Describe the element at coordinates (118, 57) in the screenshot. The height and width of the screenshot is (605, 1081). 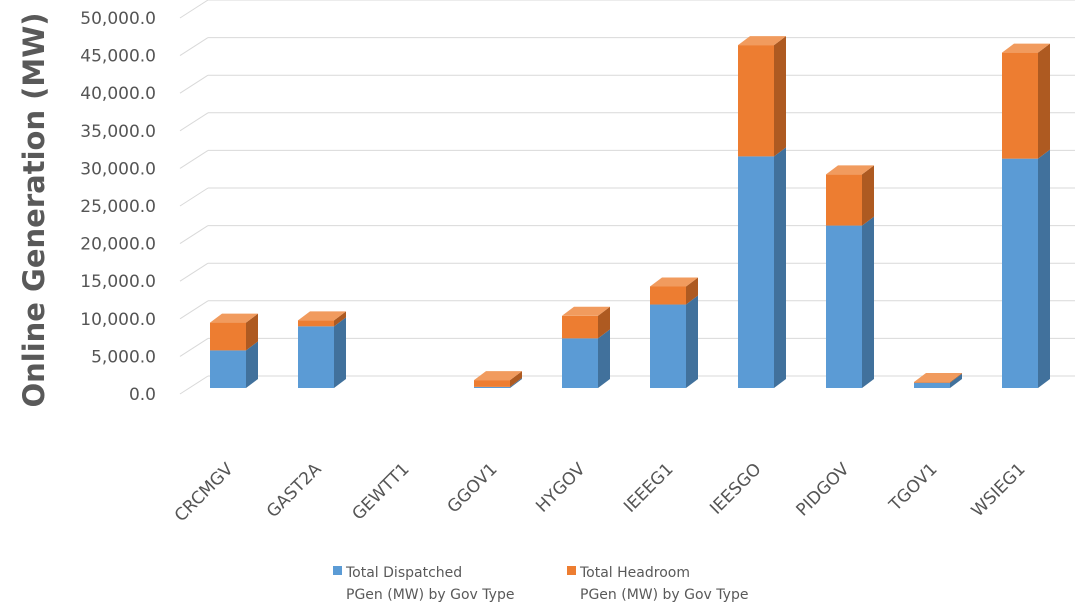
I see `y-tick-label: 45,000.0` at that location.